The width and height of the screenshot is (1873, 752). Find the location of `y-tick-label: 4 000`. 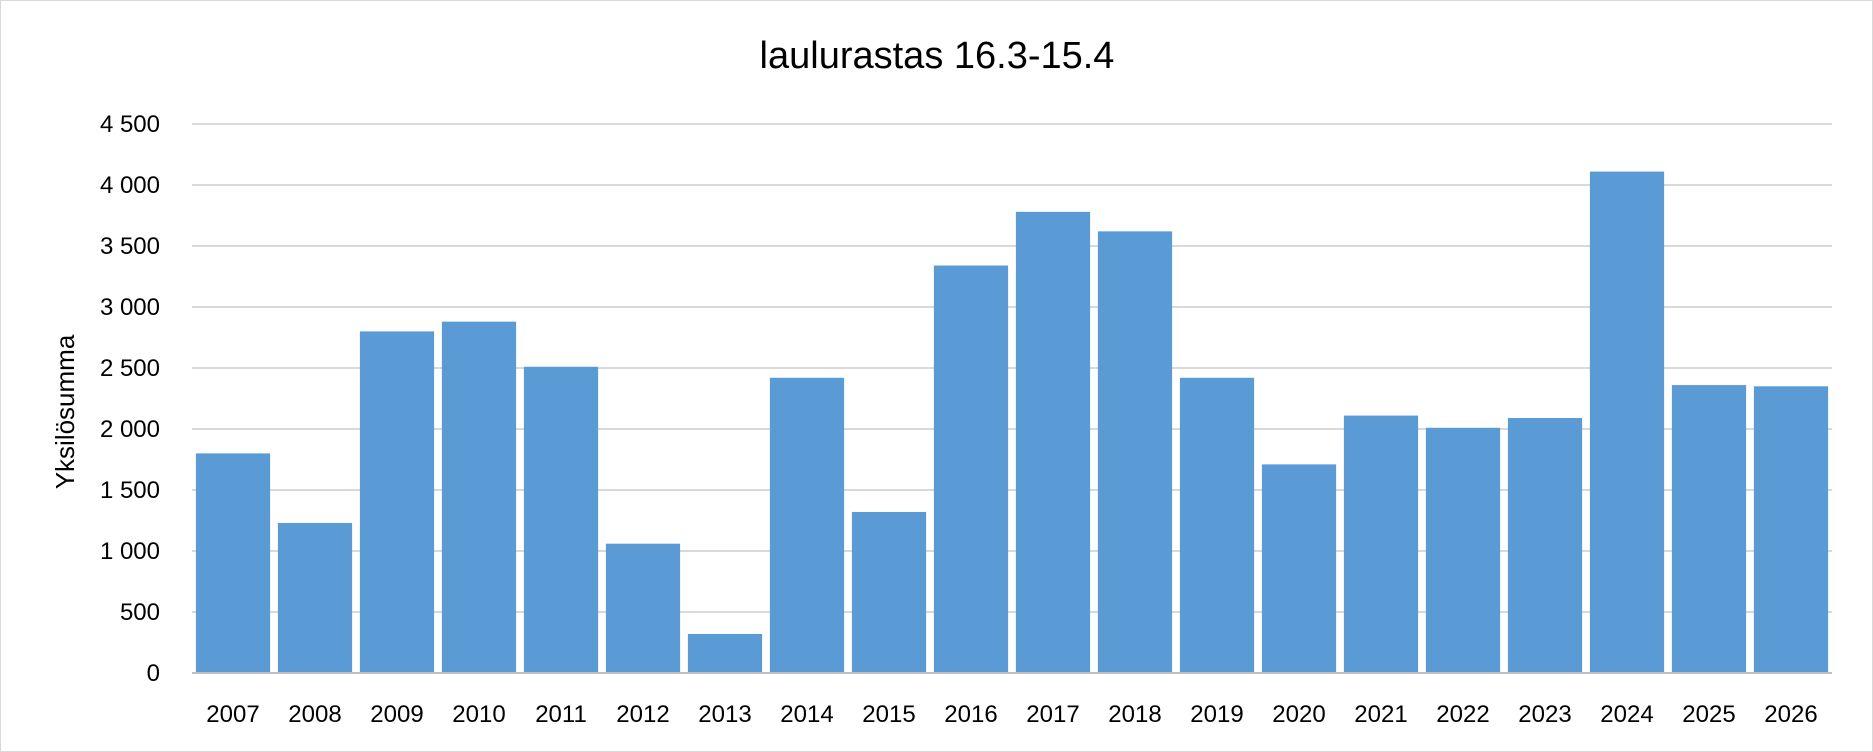

y-tick-label: 4 000 is located at coordinates (130, 185).